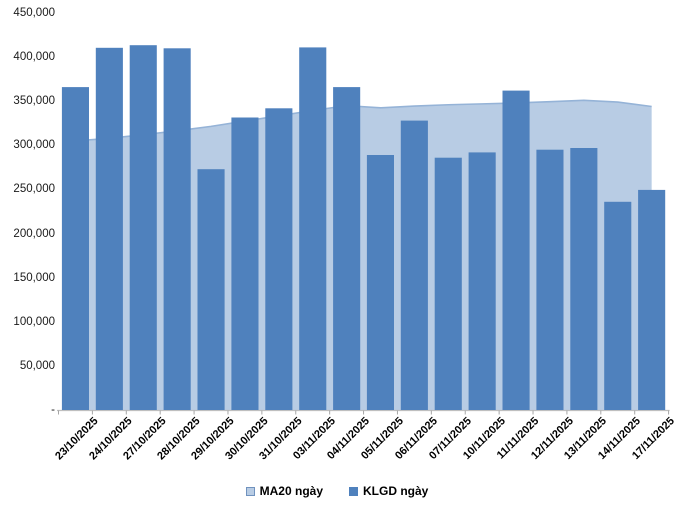  I want to click on y-tick-label: 350,000, so click(34, 101).